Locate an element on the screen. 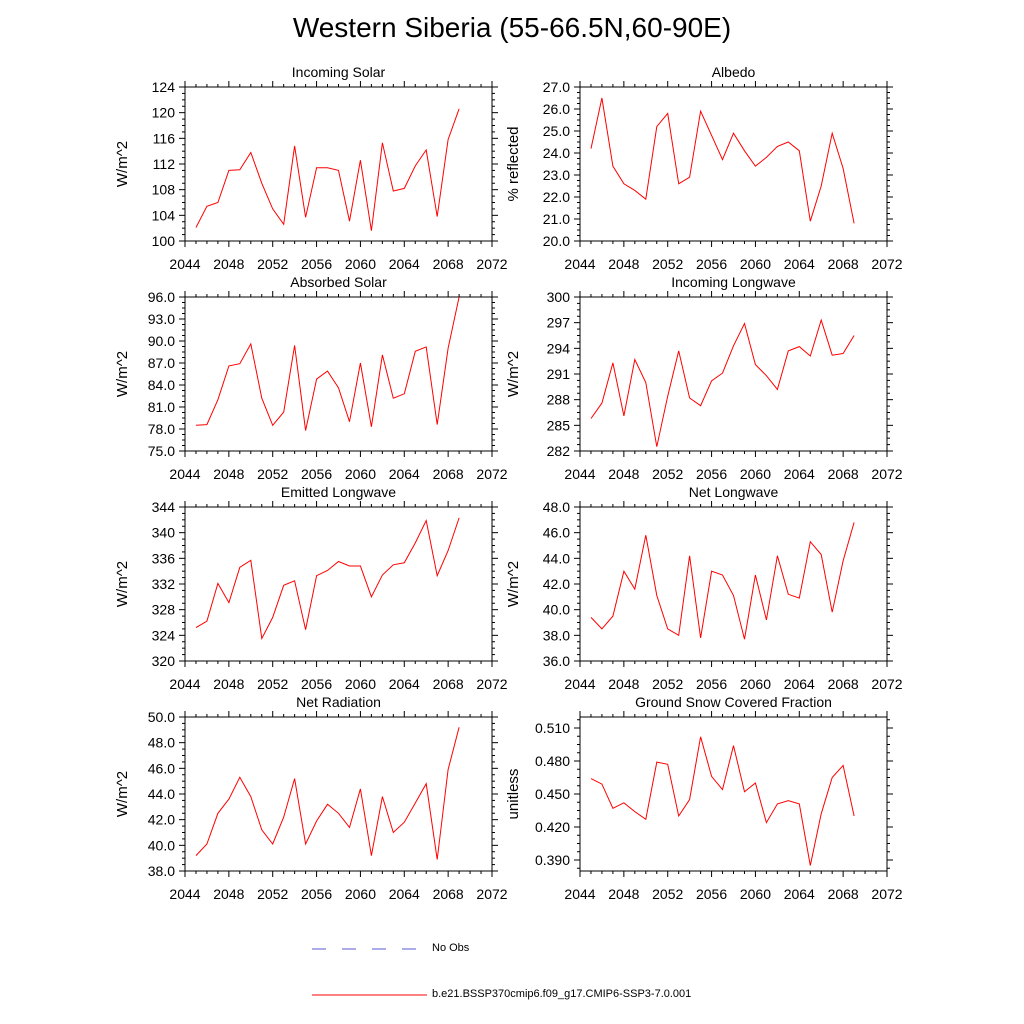 The width and height of the screenshot is (1024, 1024). panel-title-ground-snow-covered-fraction: Ground Snow Covered Fraction is located at coordinates (733, 702).